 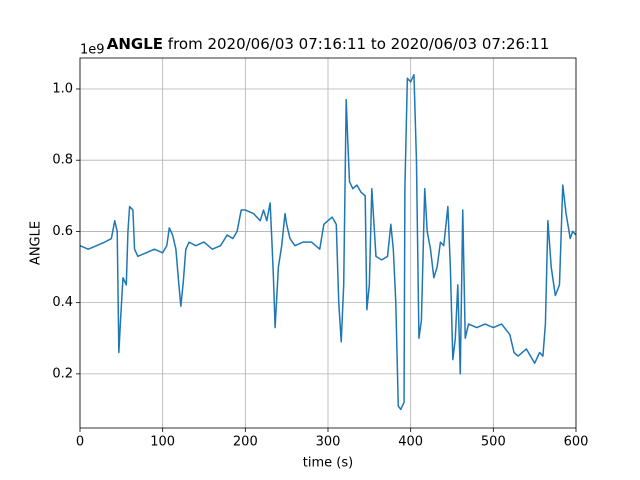 What do you see at coordinates (162, 442) in the screenshot?
I see `x-tick-label: 100` at bounding box center [162, 442].